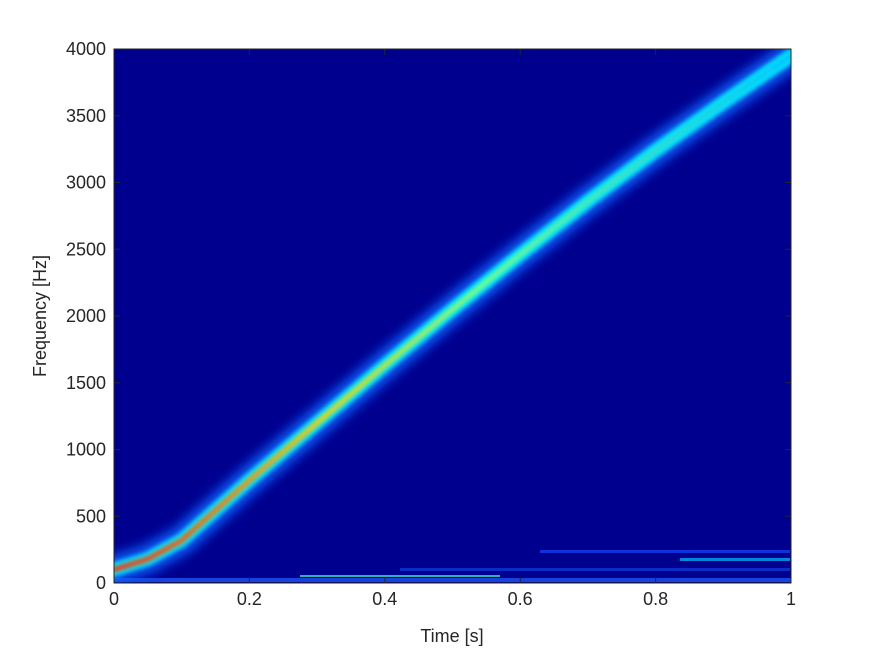  Describe the element at coordinates (791, 599) in the screenshot. I see `x-tick-label: 1` at that location.